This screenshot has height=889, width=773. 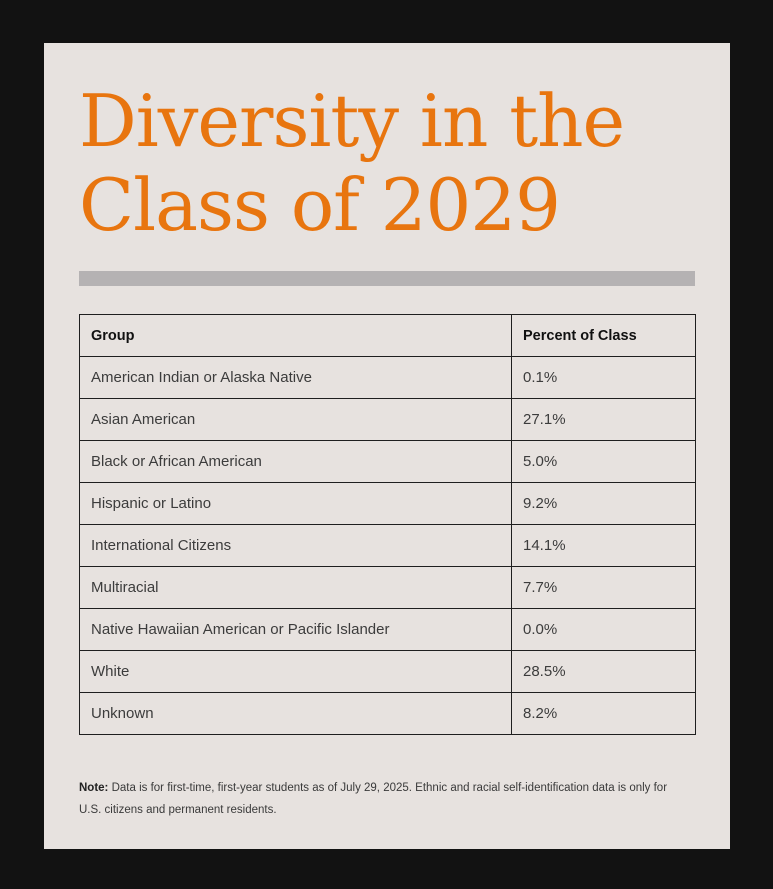 What do you see at coordinates (387, 278) in the screenshot?
I see `divider-bar` at bounding box center [387, 278].